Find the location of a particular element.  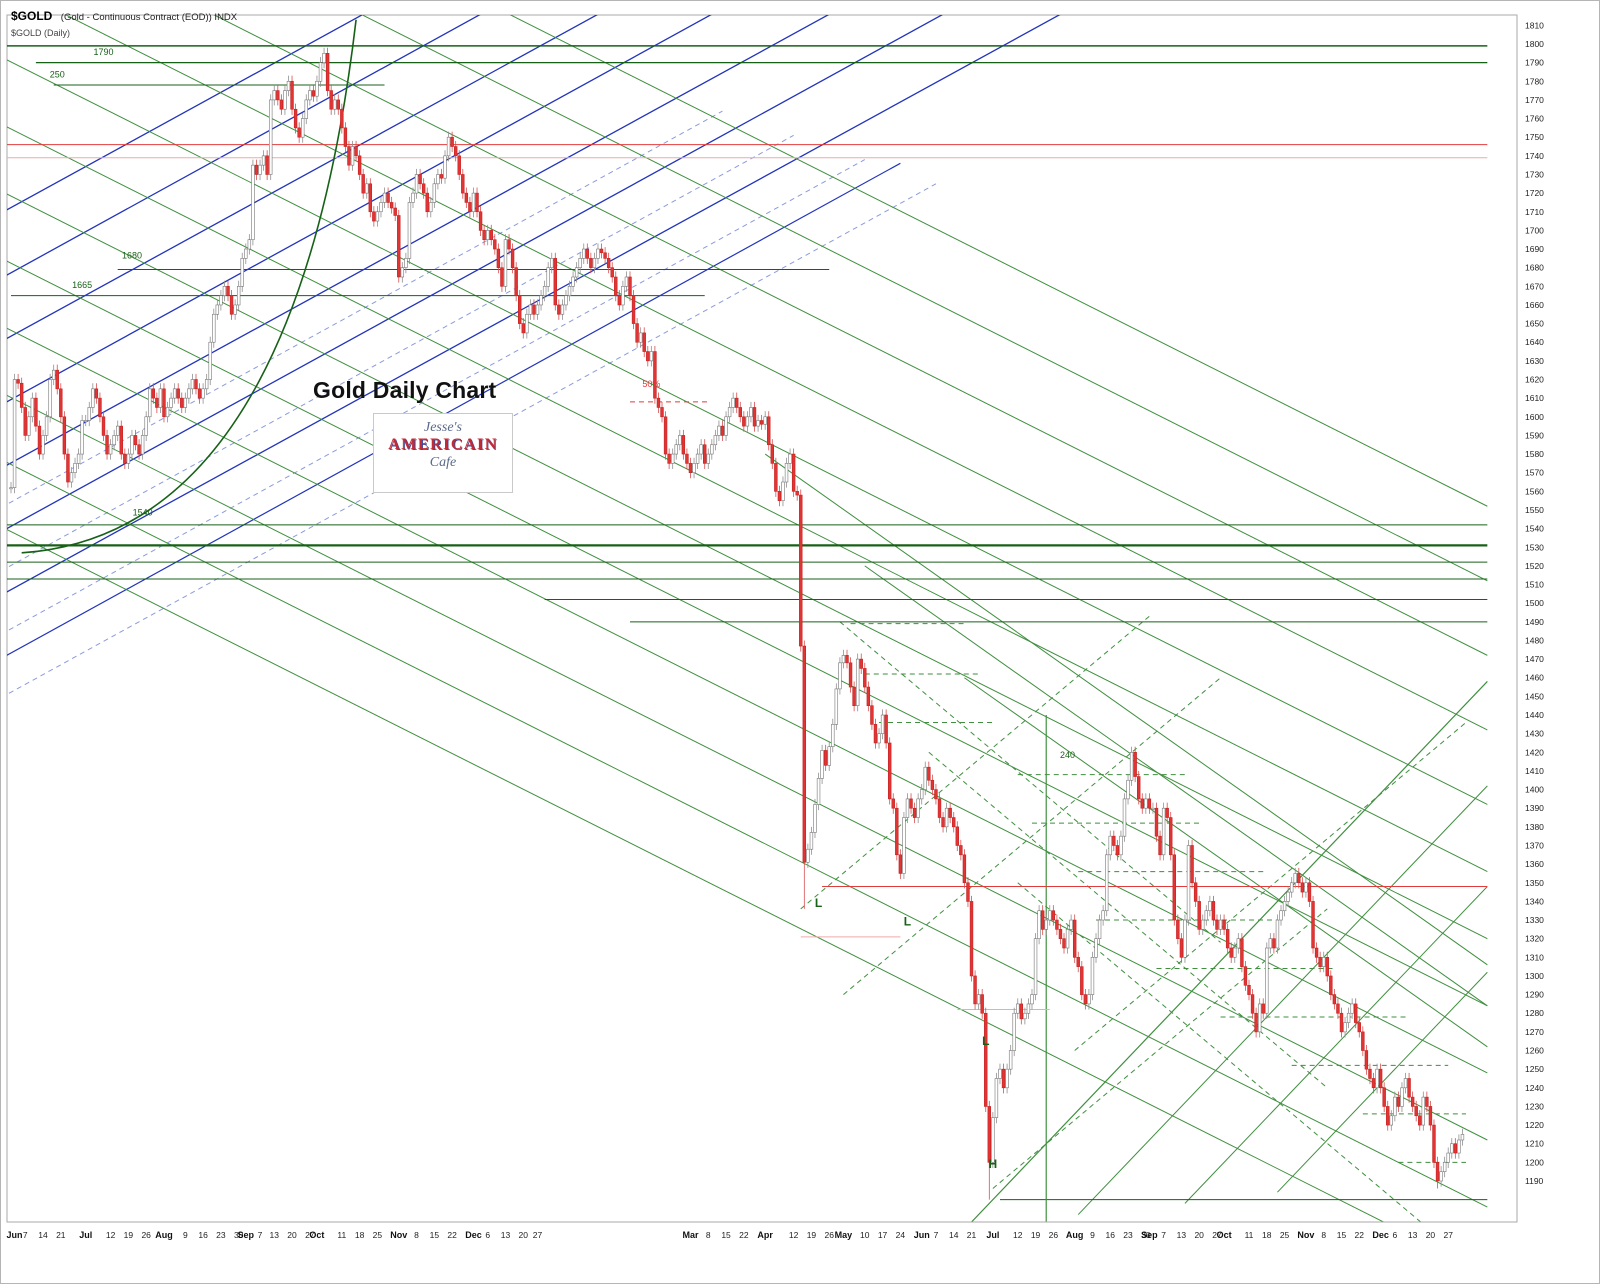

x-axis-label: 30 is located at coordinates (1146, 1235).